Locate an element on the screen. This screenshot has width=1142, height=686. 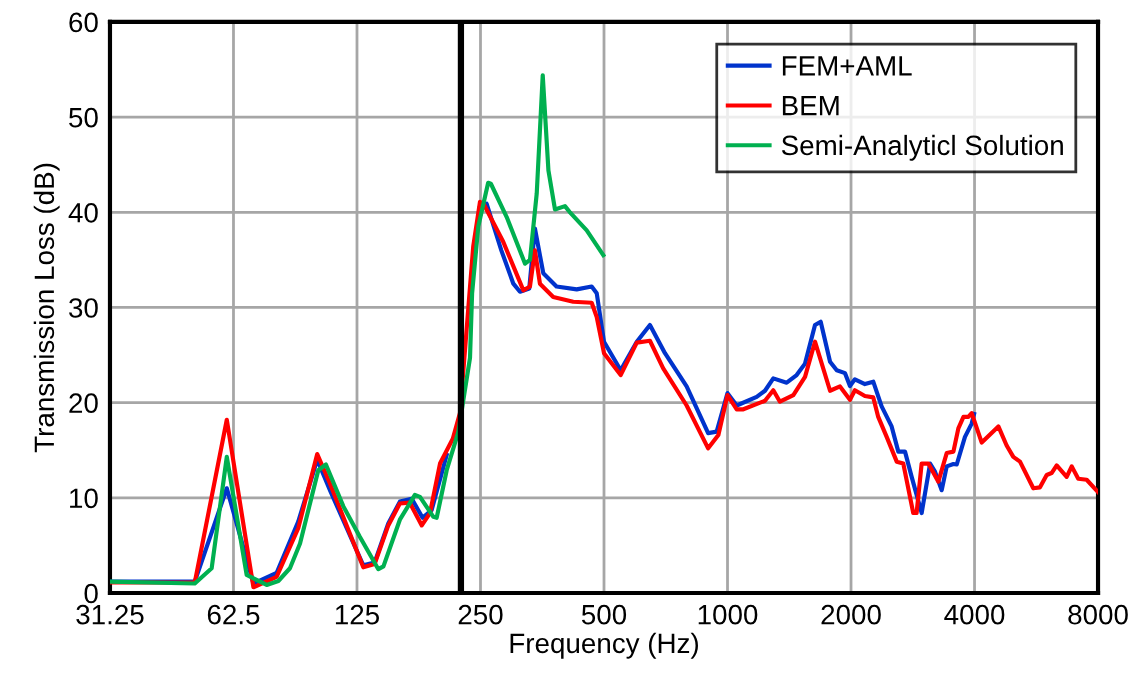
x-tick-label: 31.25 is located at coordinates (110, 614).